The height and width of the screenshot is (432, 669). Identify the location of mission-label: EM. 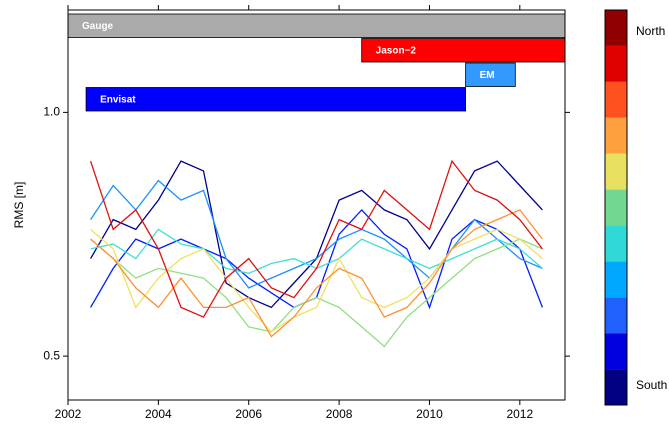
(487, 75).